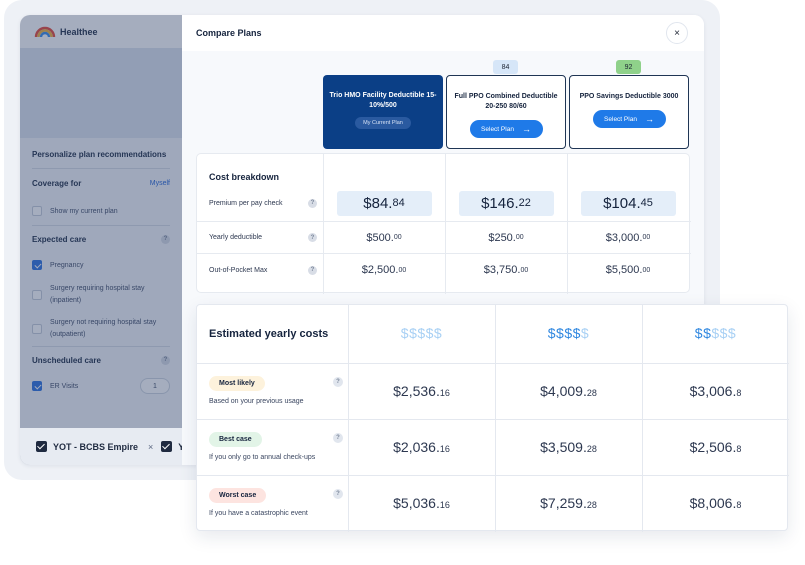 This screenshot has width=805, height=565. What do you see at coordinates (506, 238) in the screenshot?
I see `value-cell: $250. 00` at bounding box center [506, 238].